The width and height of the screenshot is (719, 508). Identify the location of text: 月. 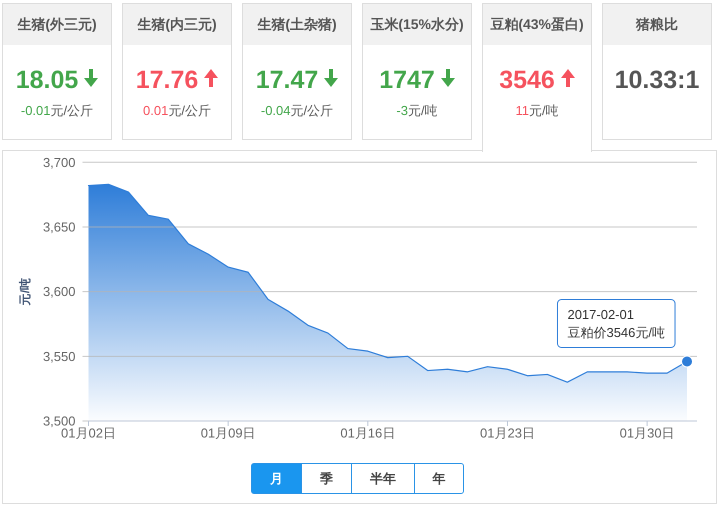
(276, 478).